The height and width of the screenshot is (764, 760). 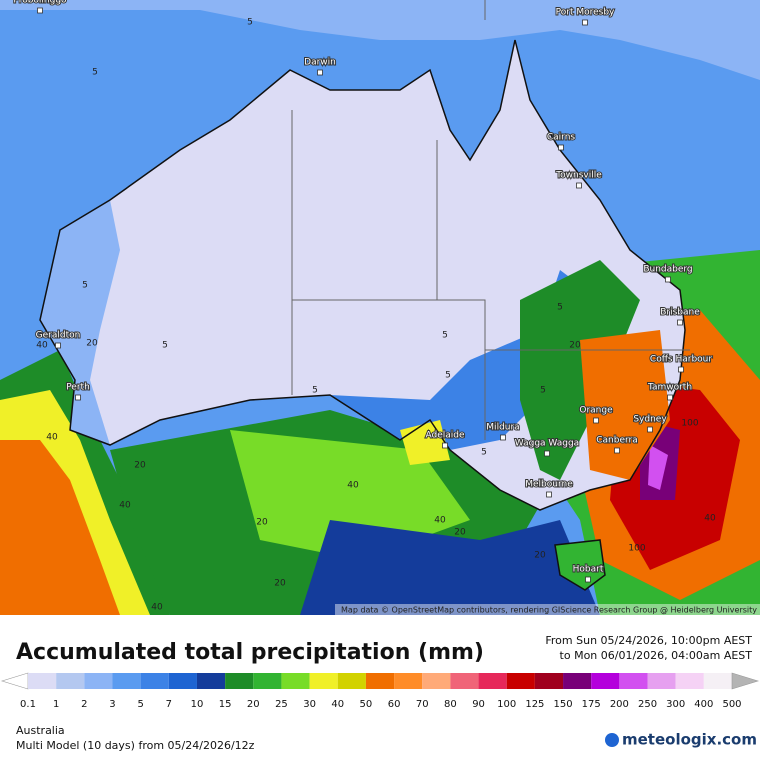 I want to click on legend-label: 125, so click(x=534, y=704).